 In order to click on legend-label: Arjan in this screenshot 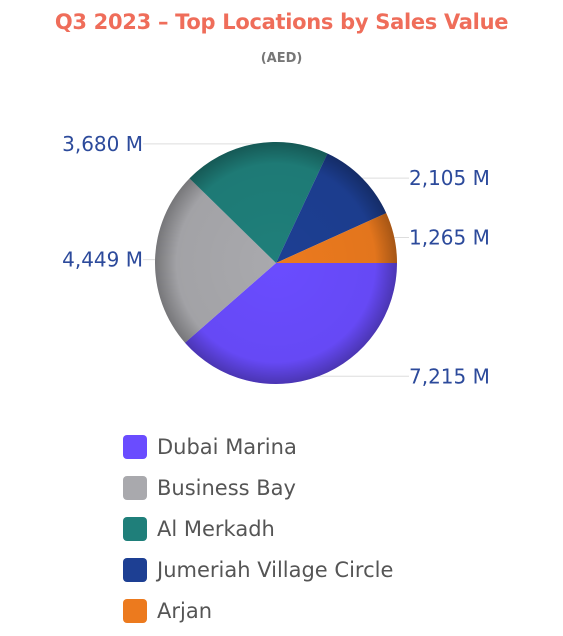, I will do `click(185, 610)`.